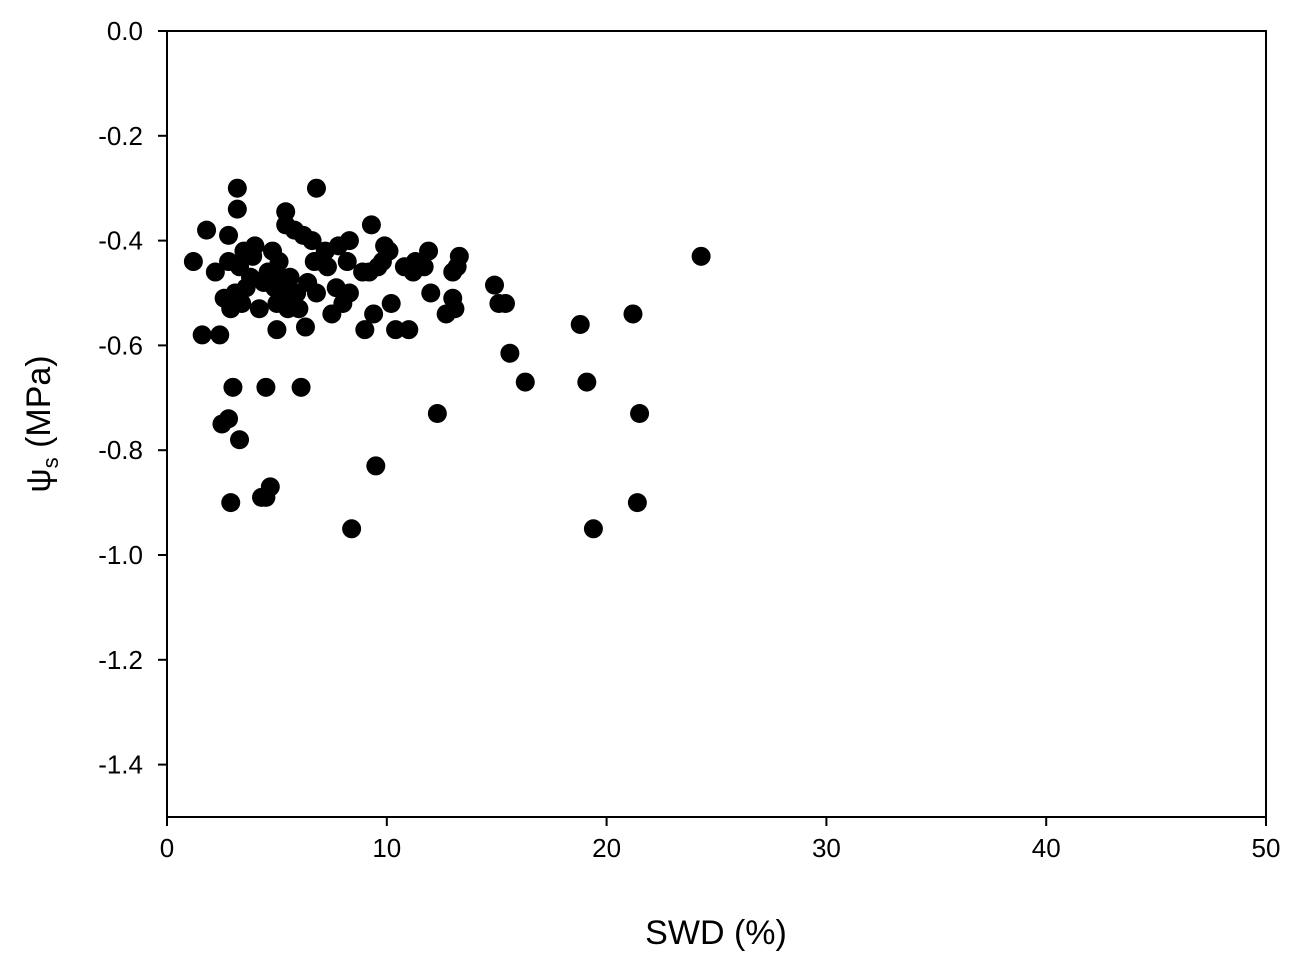  I want to click on y-tick-label: -0.6, so click(120, 345).